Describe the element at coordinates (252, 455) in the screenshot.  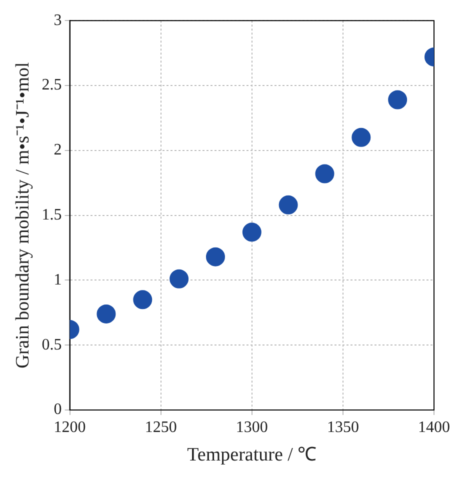
I see `x-axis-title: Temperature / ℃` at that location.